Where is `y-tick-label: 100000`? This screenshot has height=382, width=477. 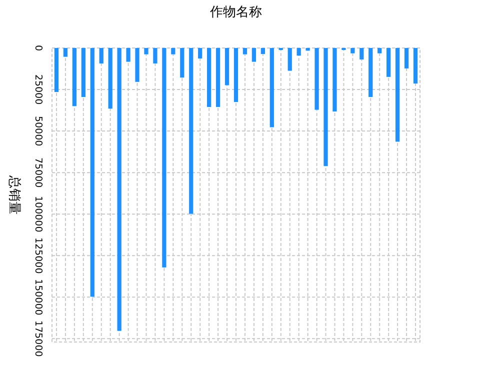 y-tick-label: 100000 is located at coordinates (38, 214).